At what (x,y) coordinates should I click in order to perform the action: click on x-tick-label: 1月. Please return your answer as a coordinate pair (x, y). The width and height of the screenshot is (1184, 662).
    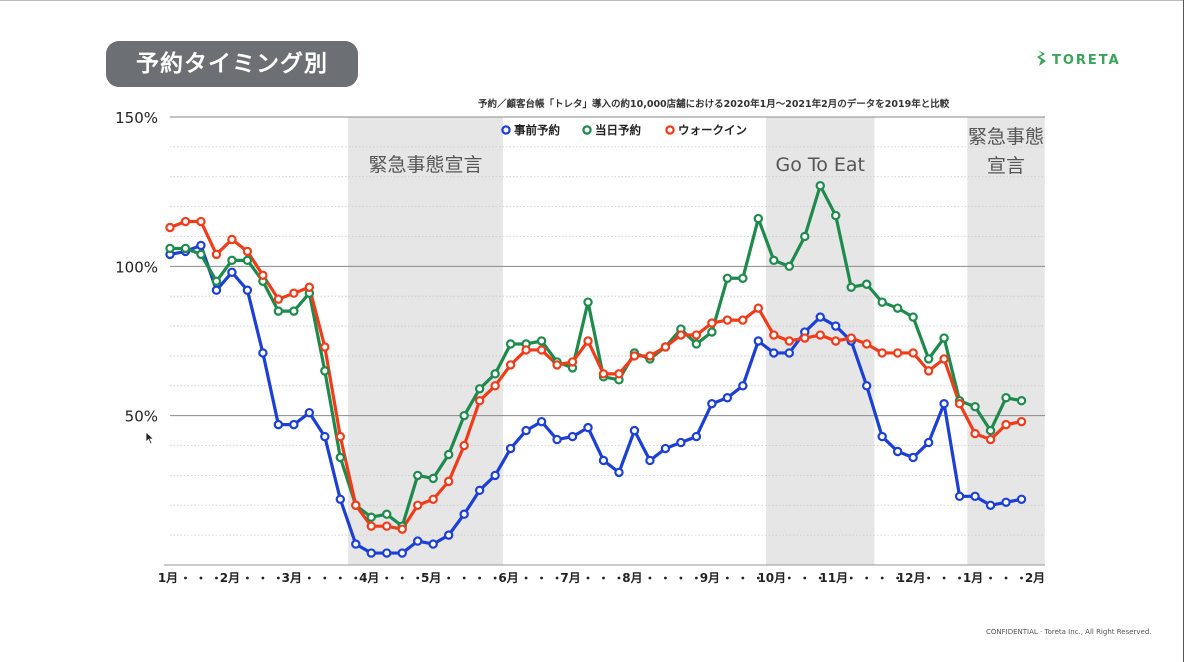
    Looking at the image, I should click on (168, 578).